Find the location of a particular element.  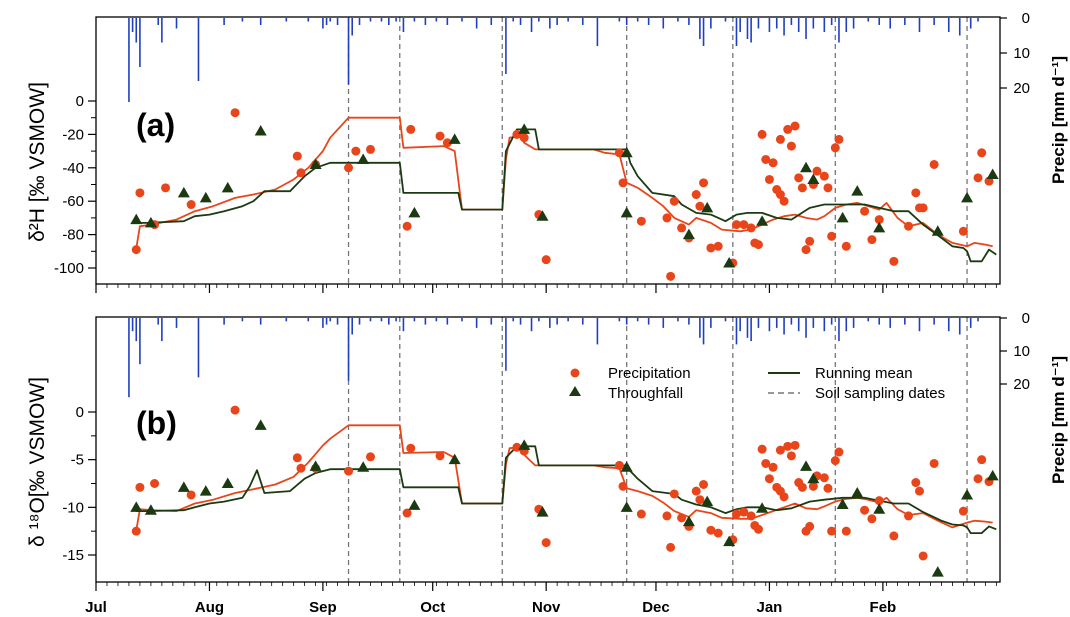

month-label: Feb is located at coordinates (883, 607).